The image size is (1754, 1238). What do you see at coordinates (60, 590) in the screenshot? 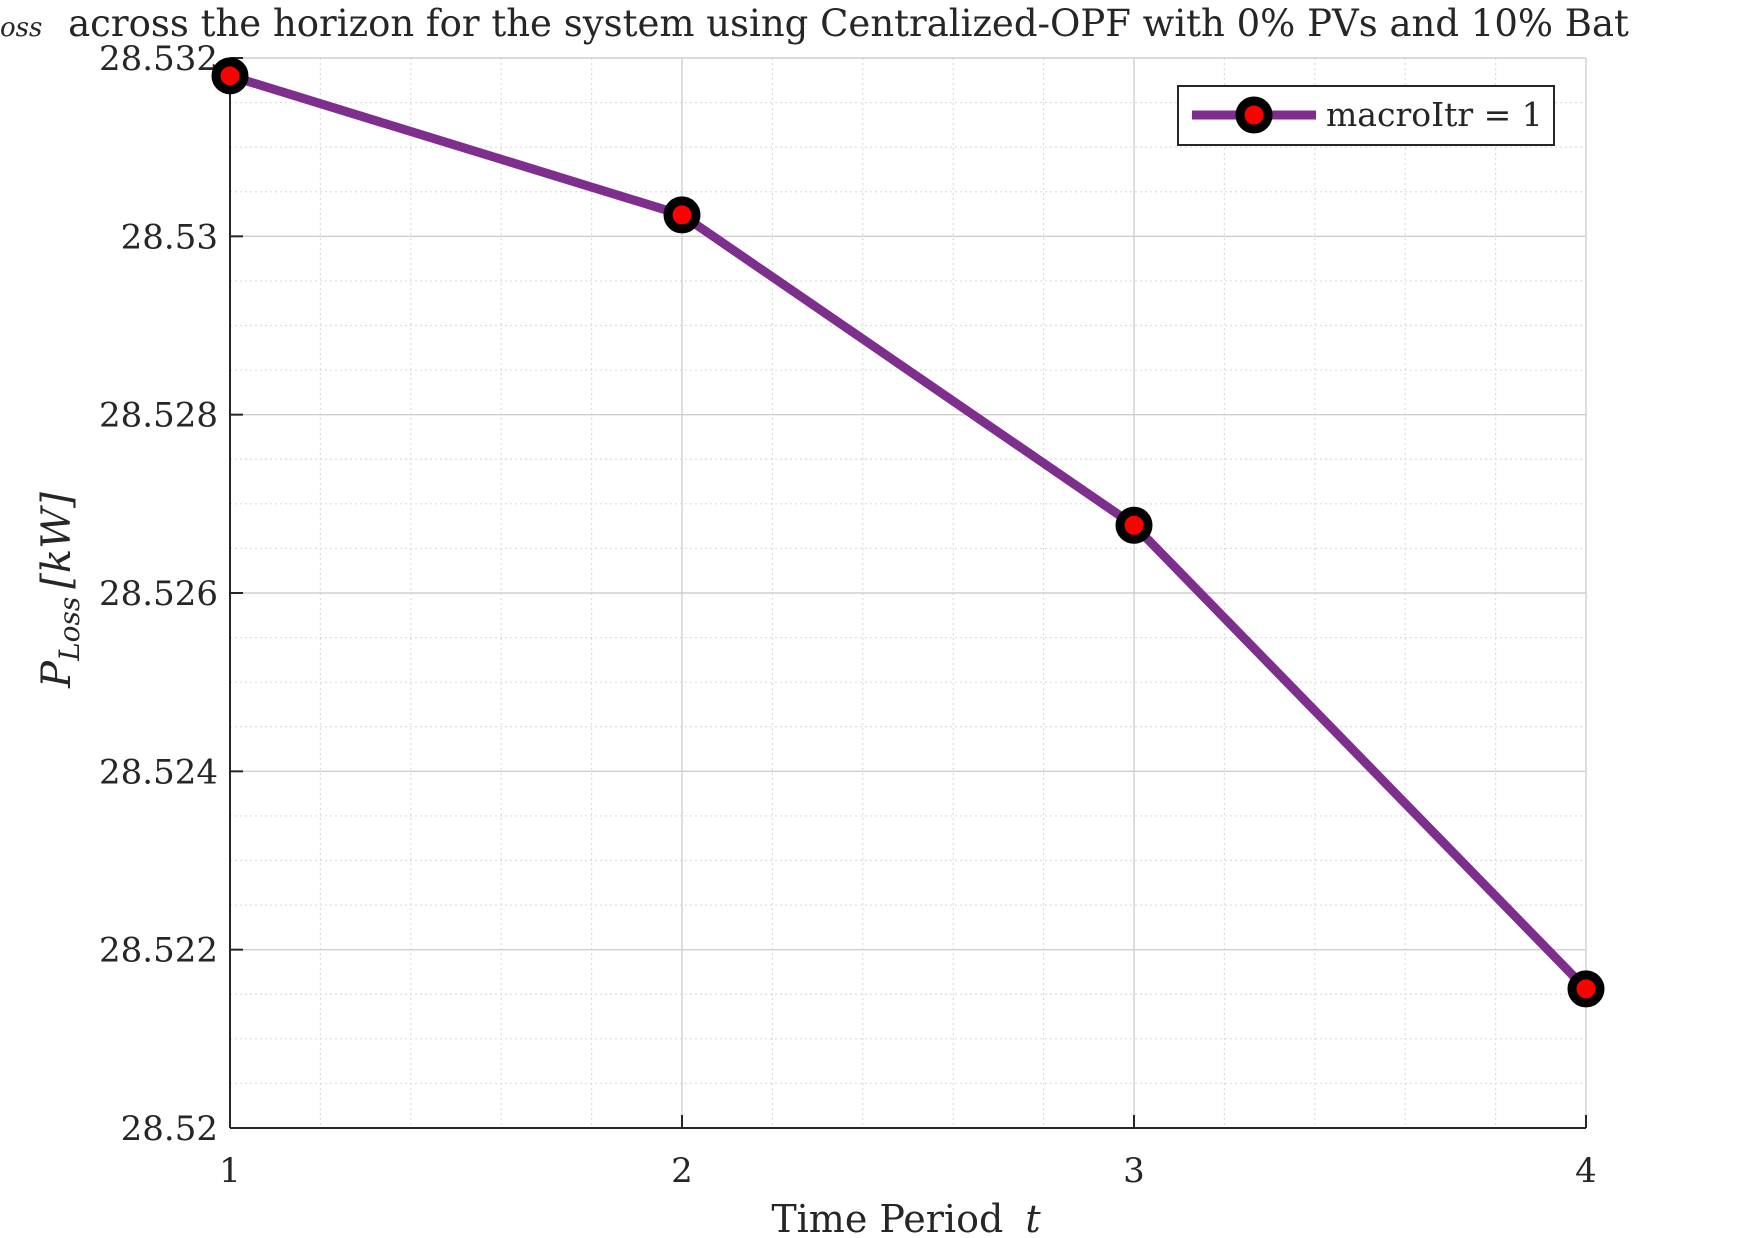
I see `y-axis-label: PLoss [kW]` at bounding box center [60, 590].